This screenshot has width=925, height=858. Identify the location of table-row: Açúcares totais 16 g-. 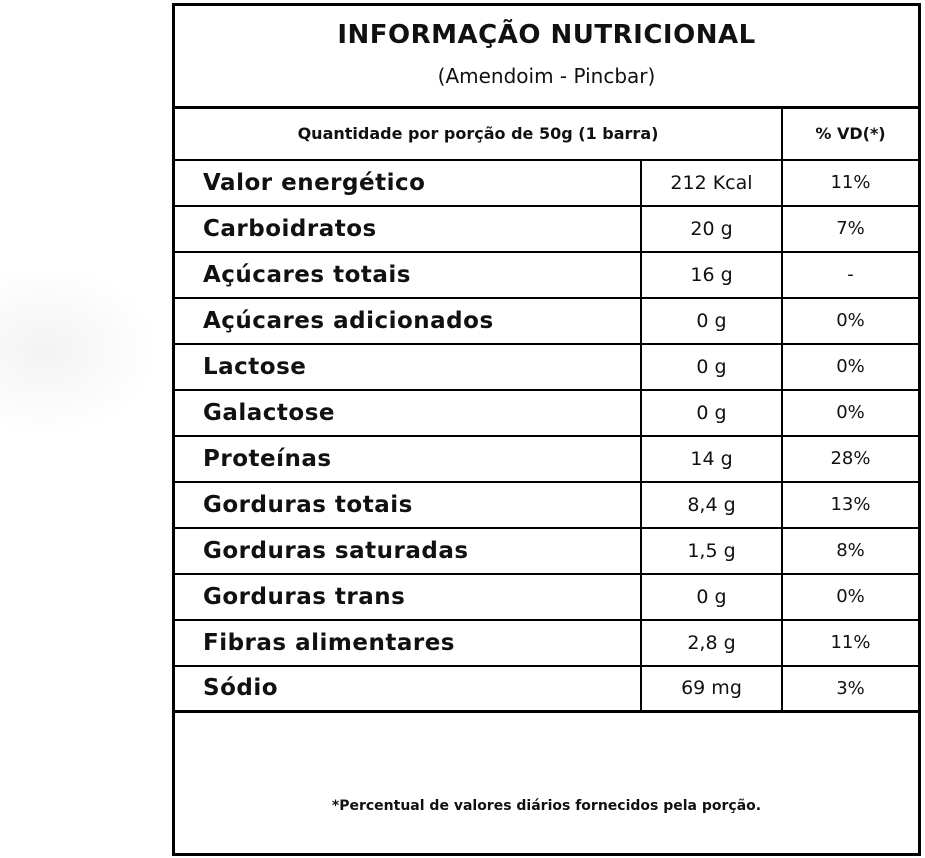
(546, 274).